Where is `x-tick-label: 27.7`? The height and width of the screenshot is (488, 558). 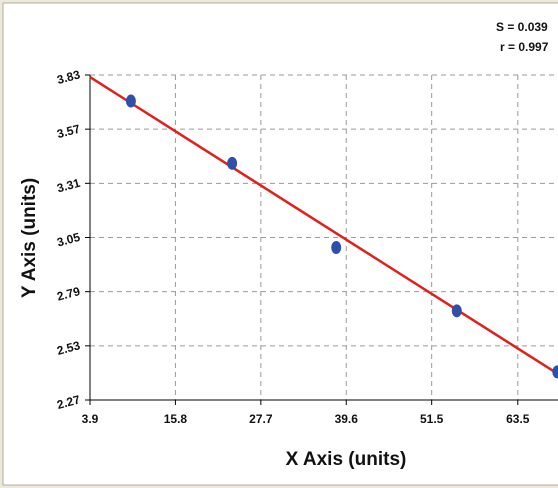
x-tick-label: 27.7 is located at coordinates (261, 419).